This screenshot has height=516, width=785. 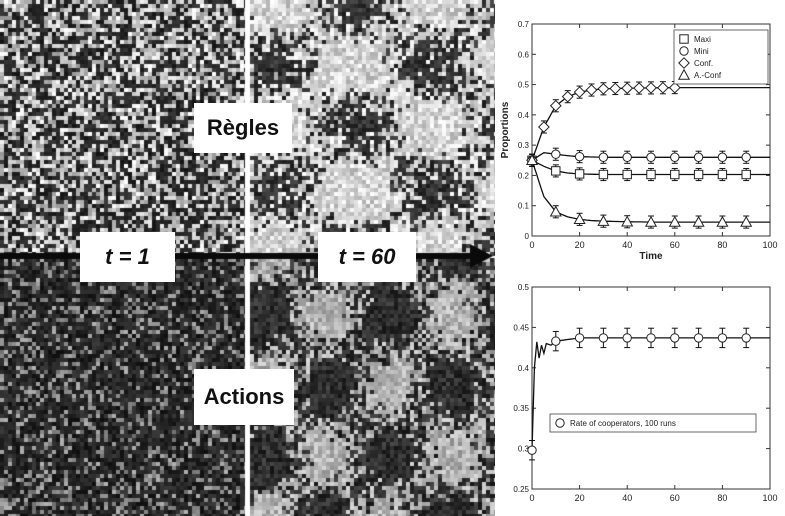 What do you see at coordinates (521, 327) in the screenshot?
I see `y-tick-label: 0.45` at bounding box center [521, 327].